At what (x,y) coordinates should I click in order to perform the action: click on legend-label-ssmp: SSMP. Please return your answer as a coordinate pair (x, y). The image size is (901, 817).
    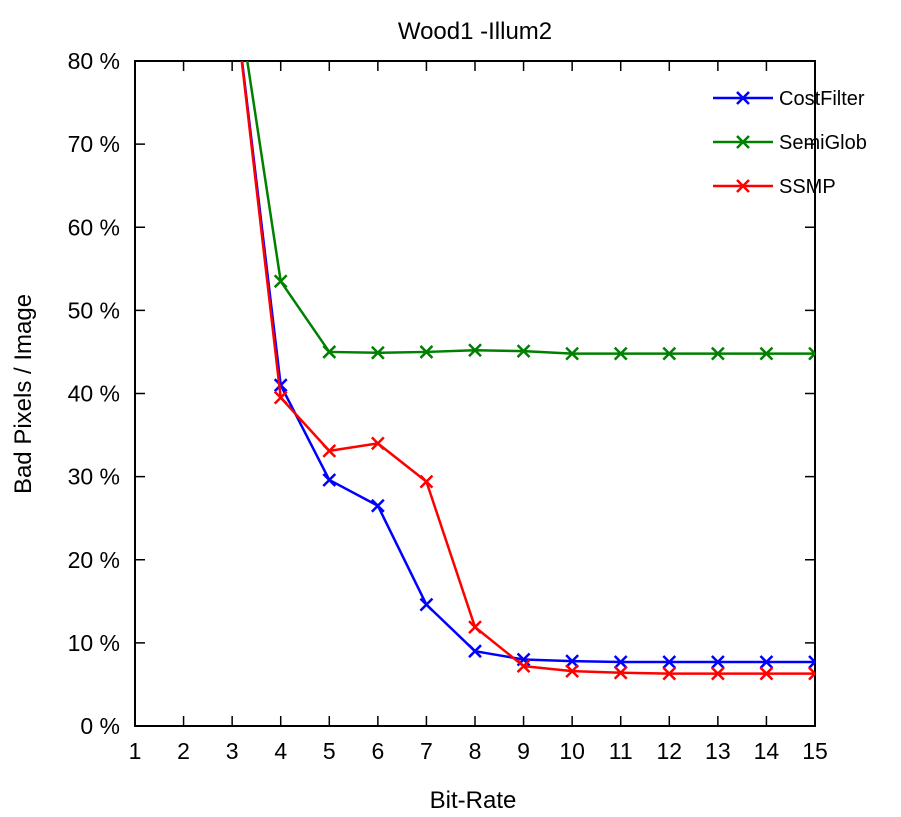
    Looking at the image, I should click on (807, 187).